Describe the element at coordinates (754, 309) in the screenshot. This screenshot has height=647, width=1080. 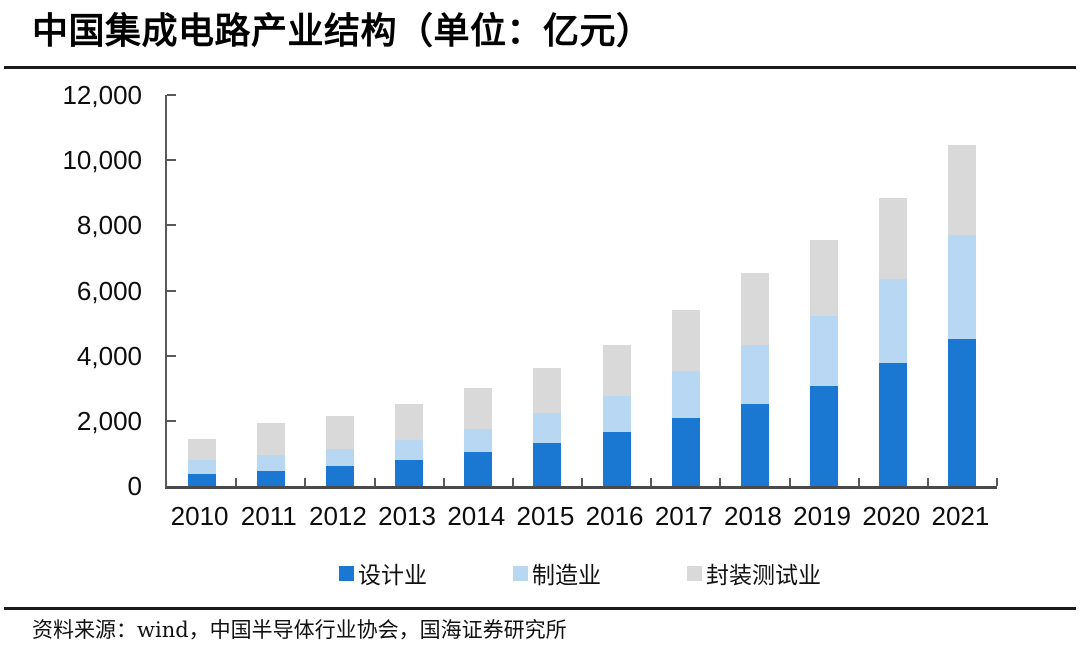
I see `bar-2018-packaging-testing-segment` at that location.